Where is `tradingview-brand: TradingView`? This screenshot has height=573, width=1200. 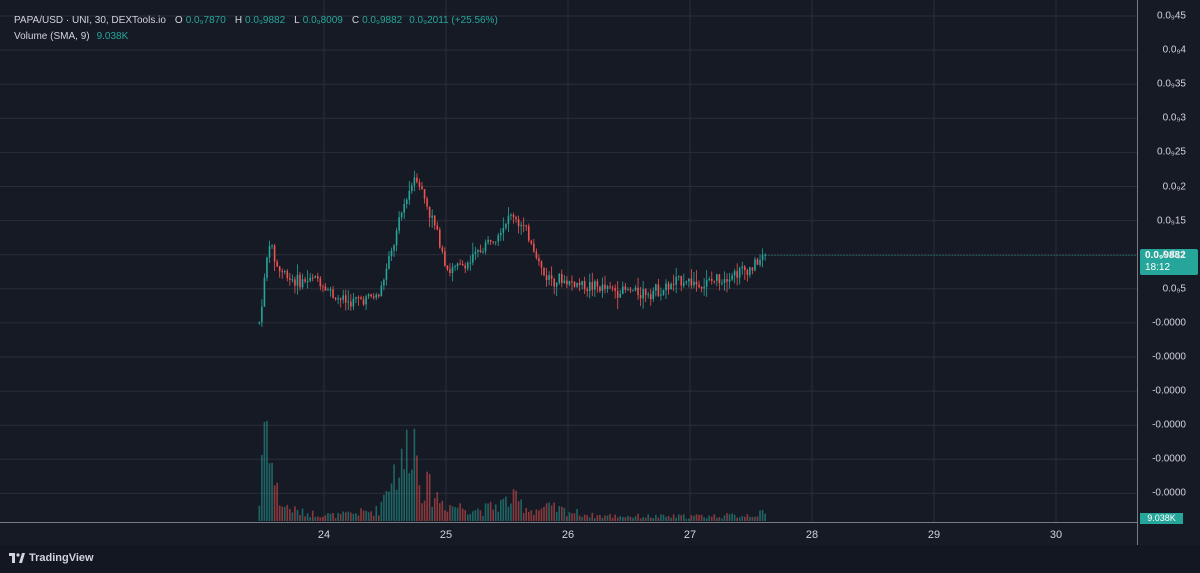
tradingview-brand: TradingView is located at coordinates (51, 558).